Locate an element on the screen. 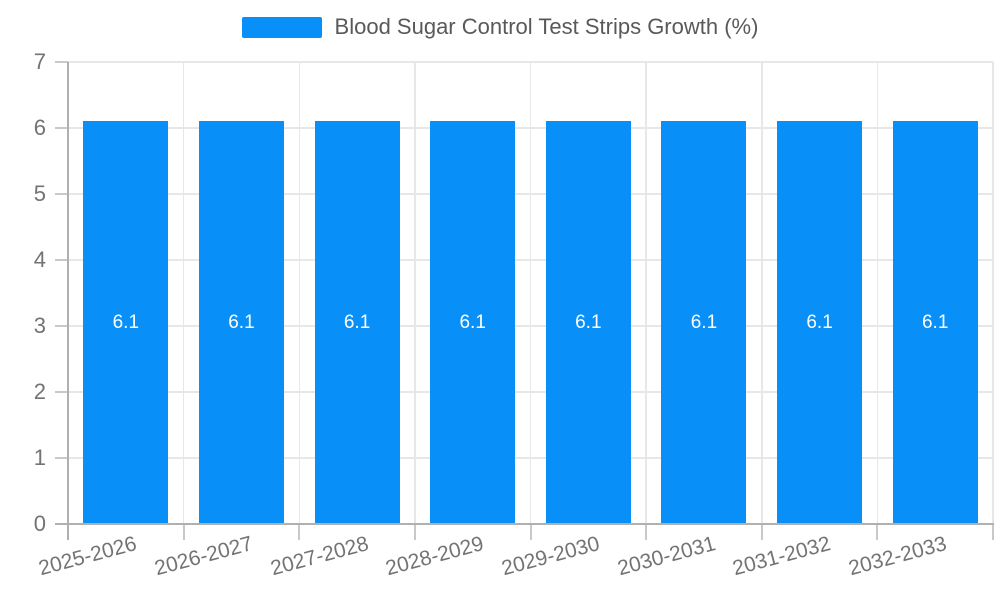 The height and width of the screenshot is (600, 1000). x-axis-tick-label: 2028-2029 is located at coordinates (435, 556).